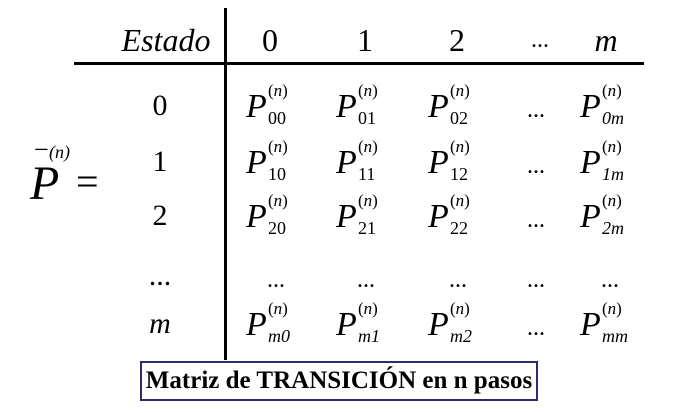  I want to click on row-label: 0, so click(160, 105).